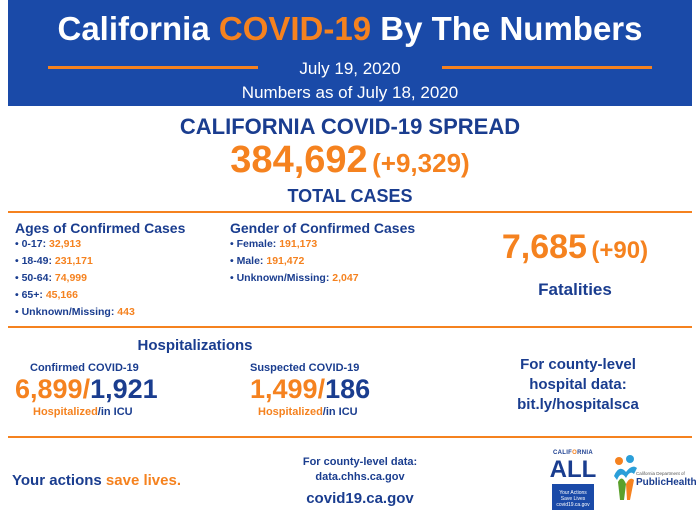 This screenshot has height=519, width=700. Describe the element at coordinates (75, 261) in the screenshot. I see `list-item: 18-49: 231,171` at that location.